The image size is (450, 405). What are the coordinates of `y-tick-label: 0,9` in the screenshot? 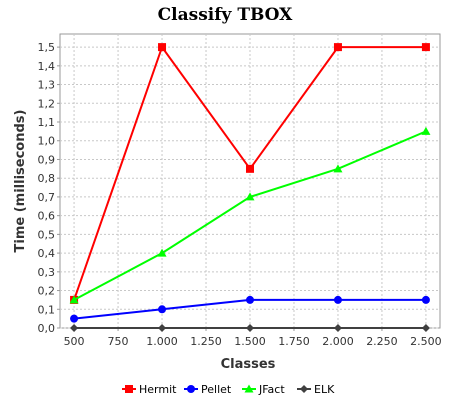 It's located at (47, 159).